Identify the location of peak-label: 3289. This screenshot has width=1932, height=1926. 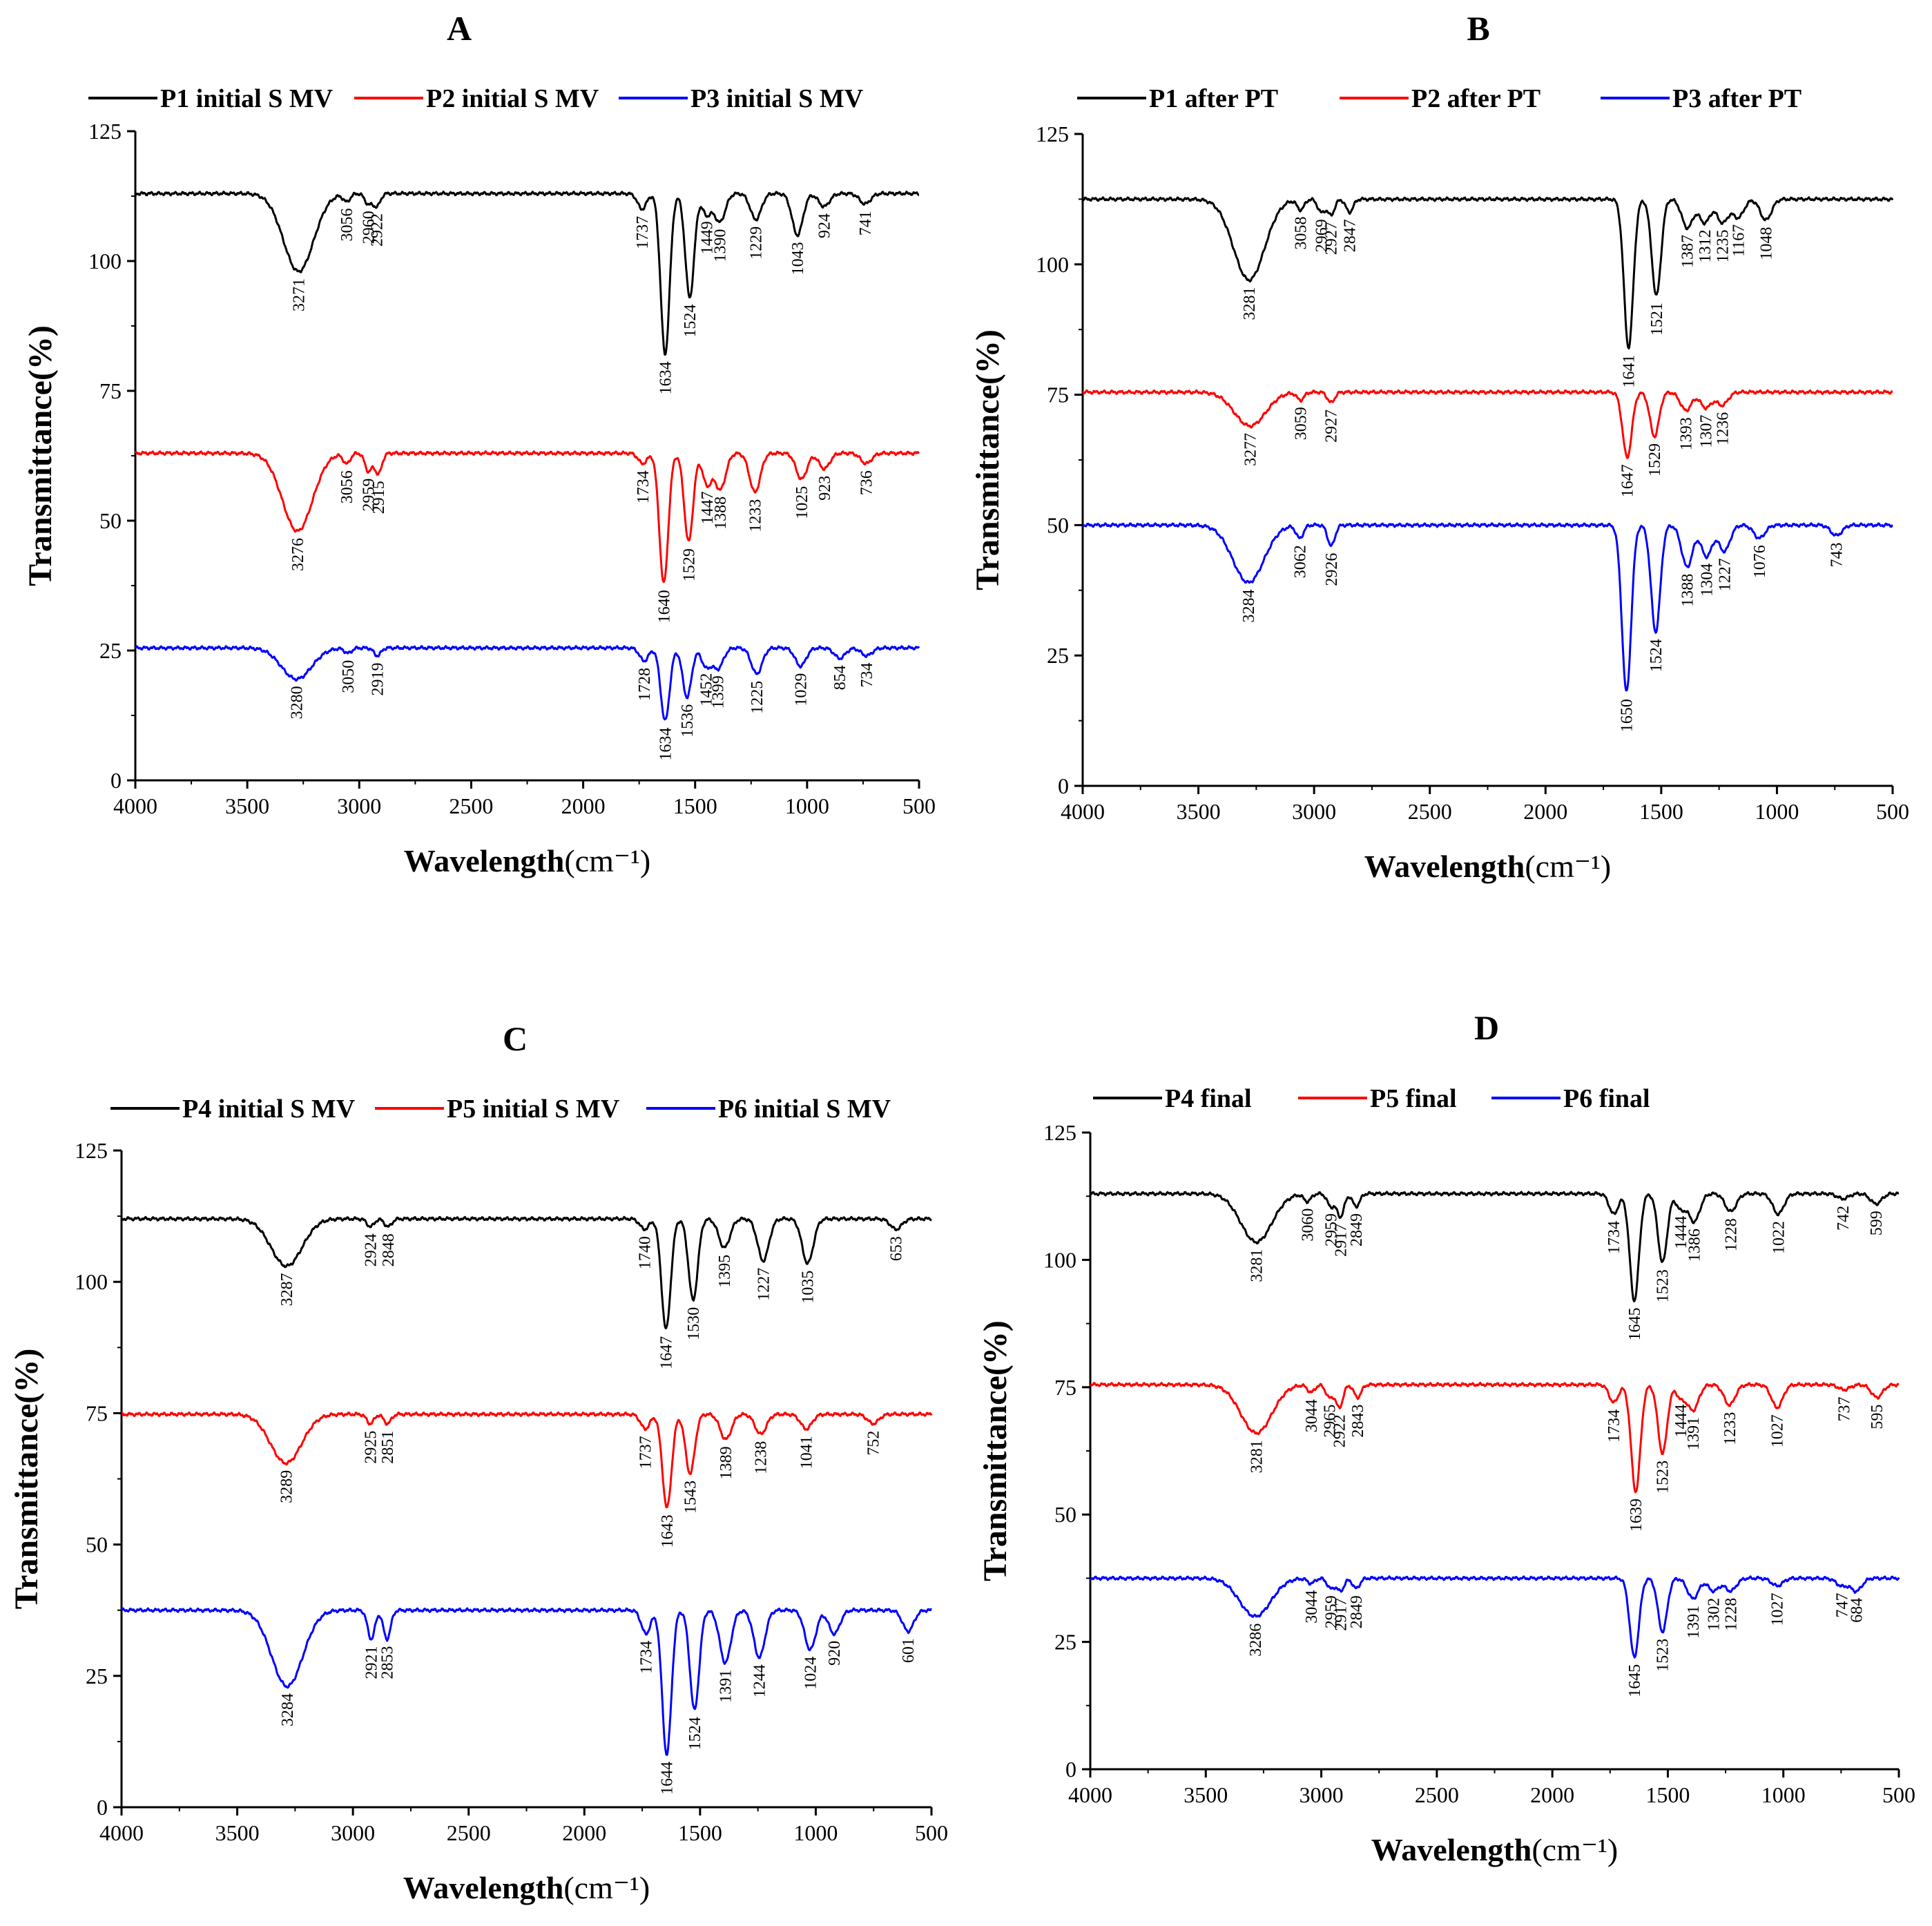
(287, 1486).